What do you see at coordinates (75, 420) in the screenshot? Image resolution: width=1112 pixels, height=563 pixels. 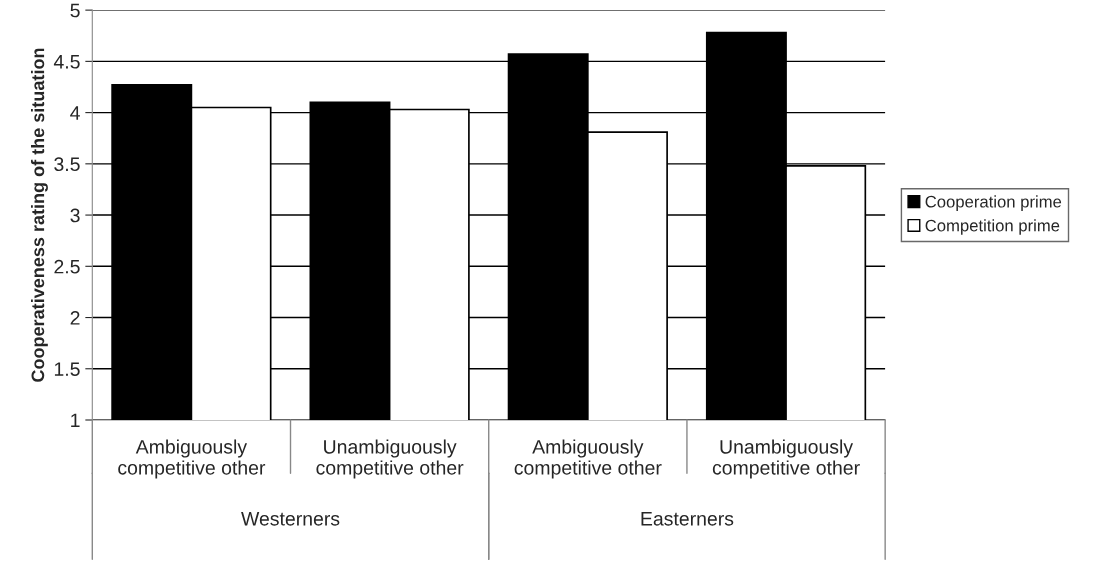 I see `y-tick-label: 1` at bounding box center [75, 420].